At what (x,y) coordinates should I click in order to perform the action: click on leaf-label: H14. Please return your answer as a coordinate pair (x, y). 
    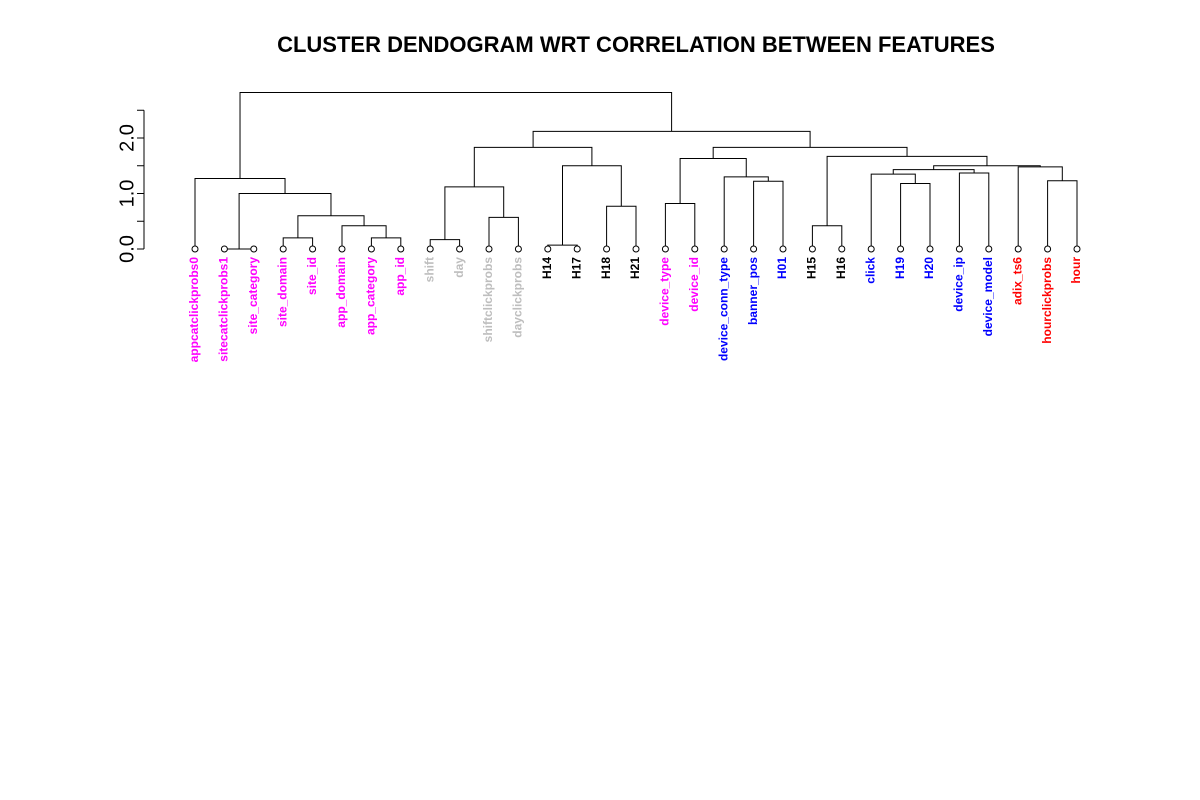
    Looking at the image, I should click on (547, 268).